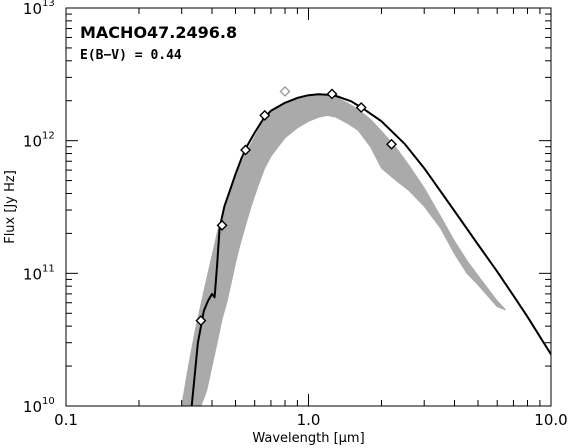  Describe the element at coordinates (66, 420) in the screenshot. I see `x-tick-label: 0.1` at that location.